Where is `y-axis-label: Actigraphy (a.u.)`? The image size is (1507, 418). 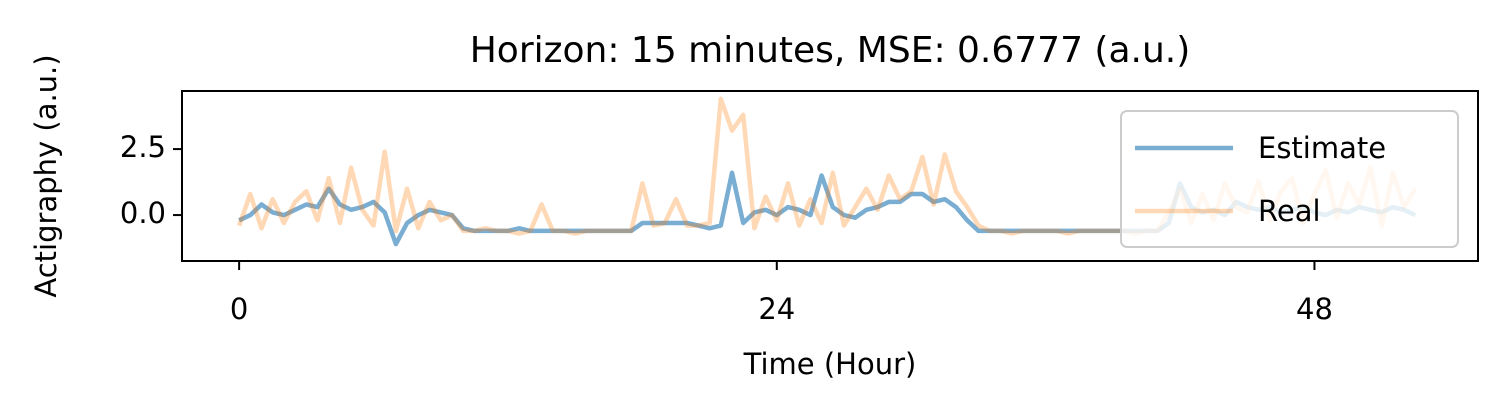 y-axis-label: Actigraphy (a.u.) is located at coordinates (46, 175).